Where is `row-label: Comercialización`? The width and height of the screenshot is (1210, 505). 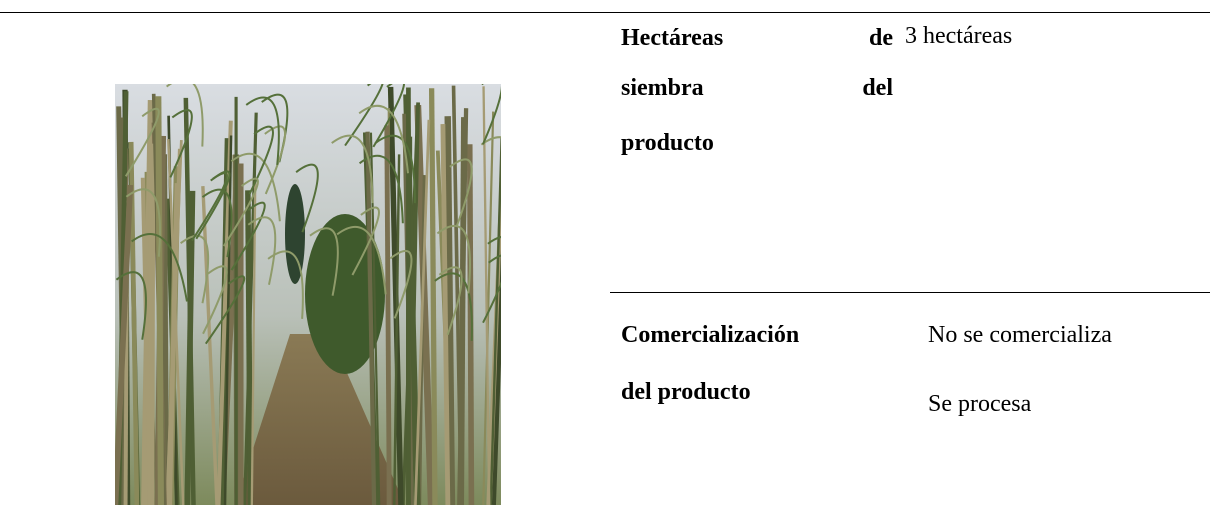 row-label: Comercialización is located at coordinates (710, 335).